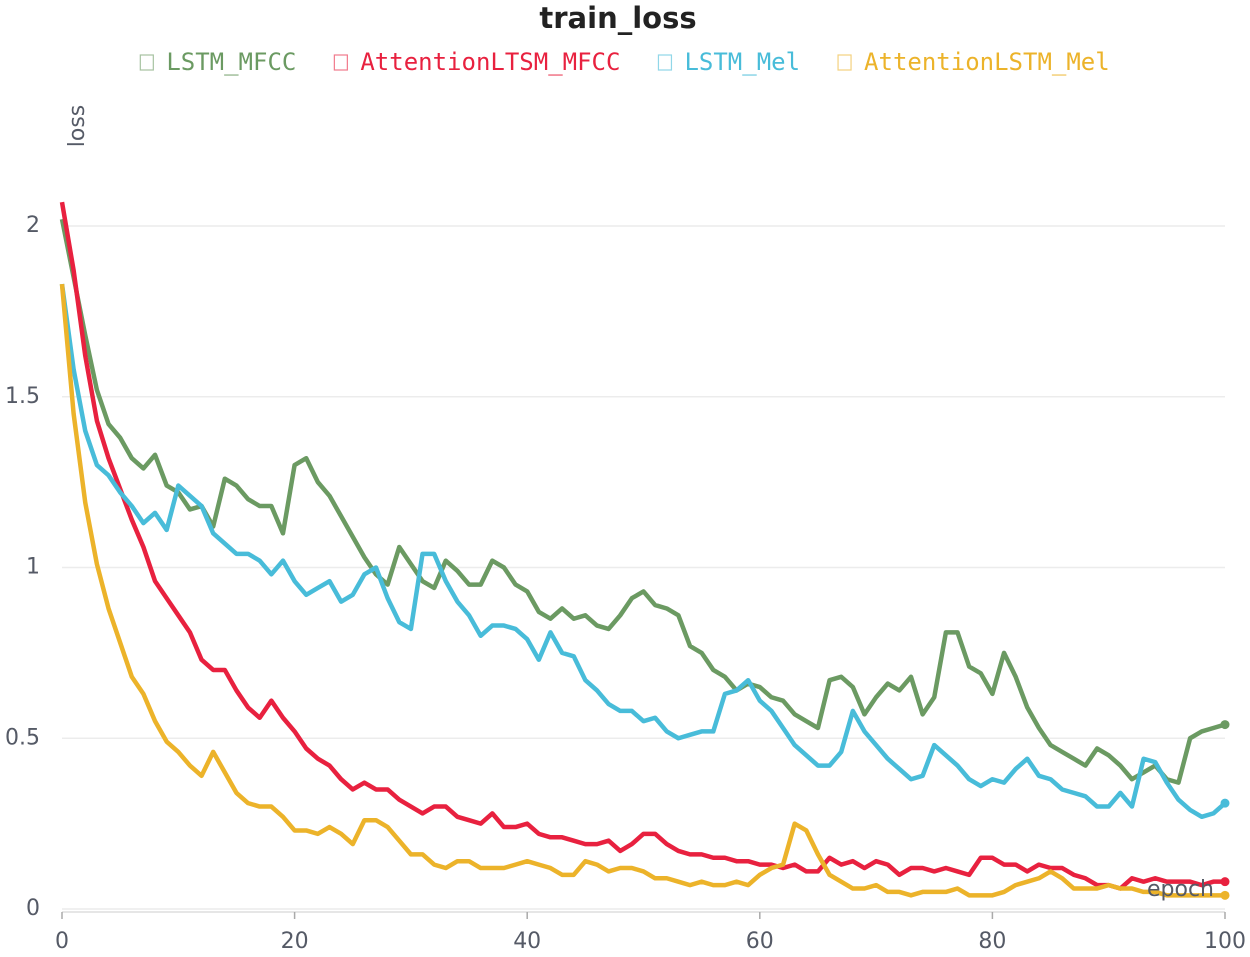  What do you see at coordinates (22, 396) in the screenshot?
I see `y-tick-label: 1.5` at bounding box center [22, 396].